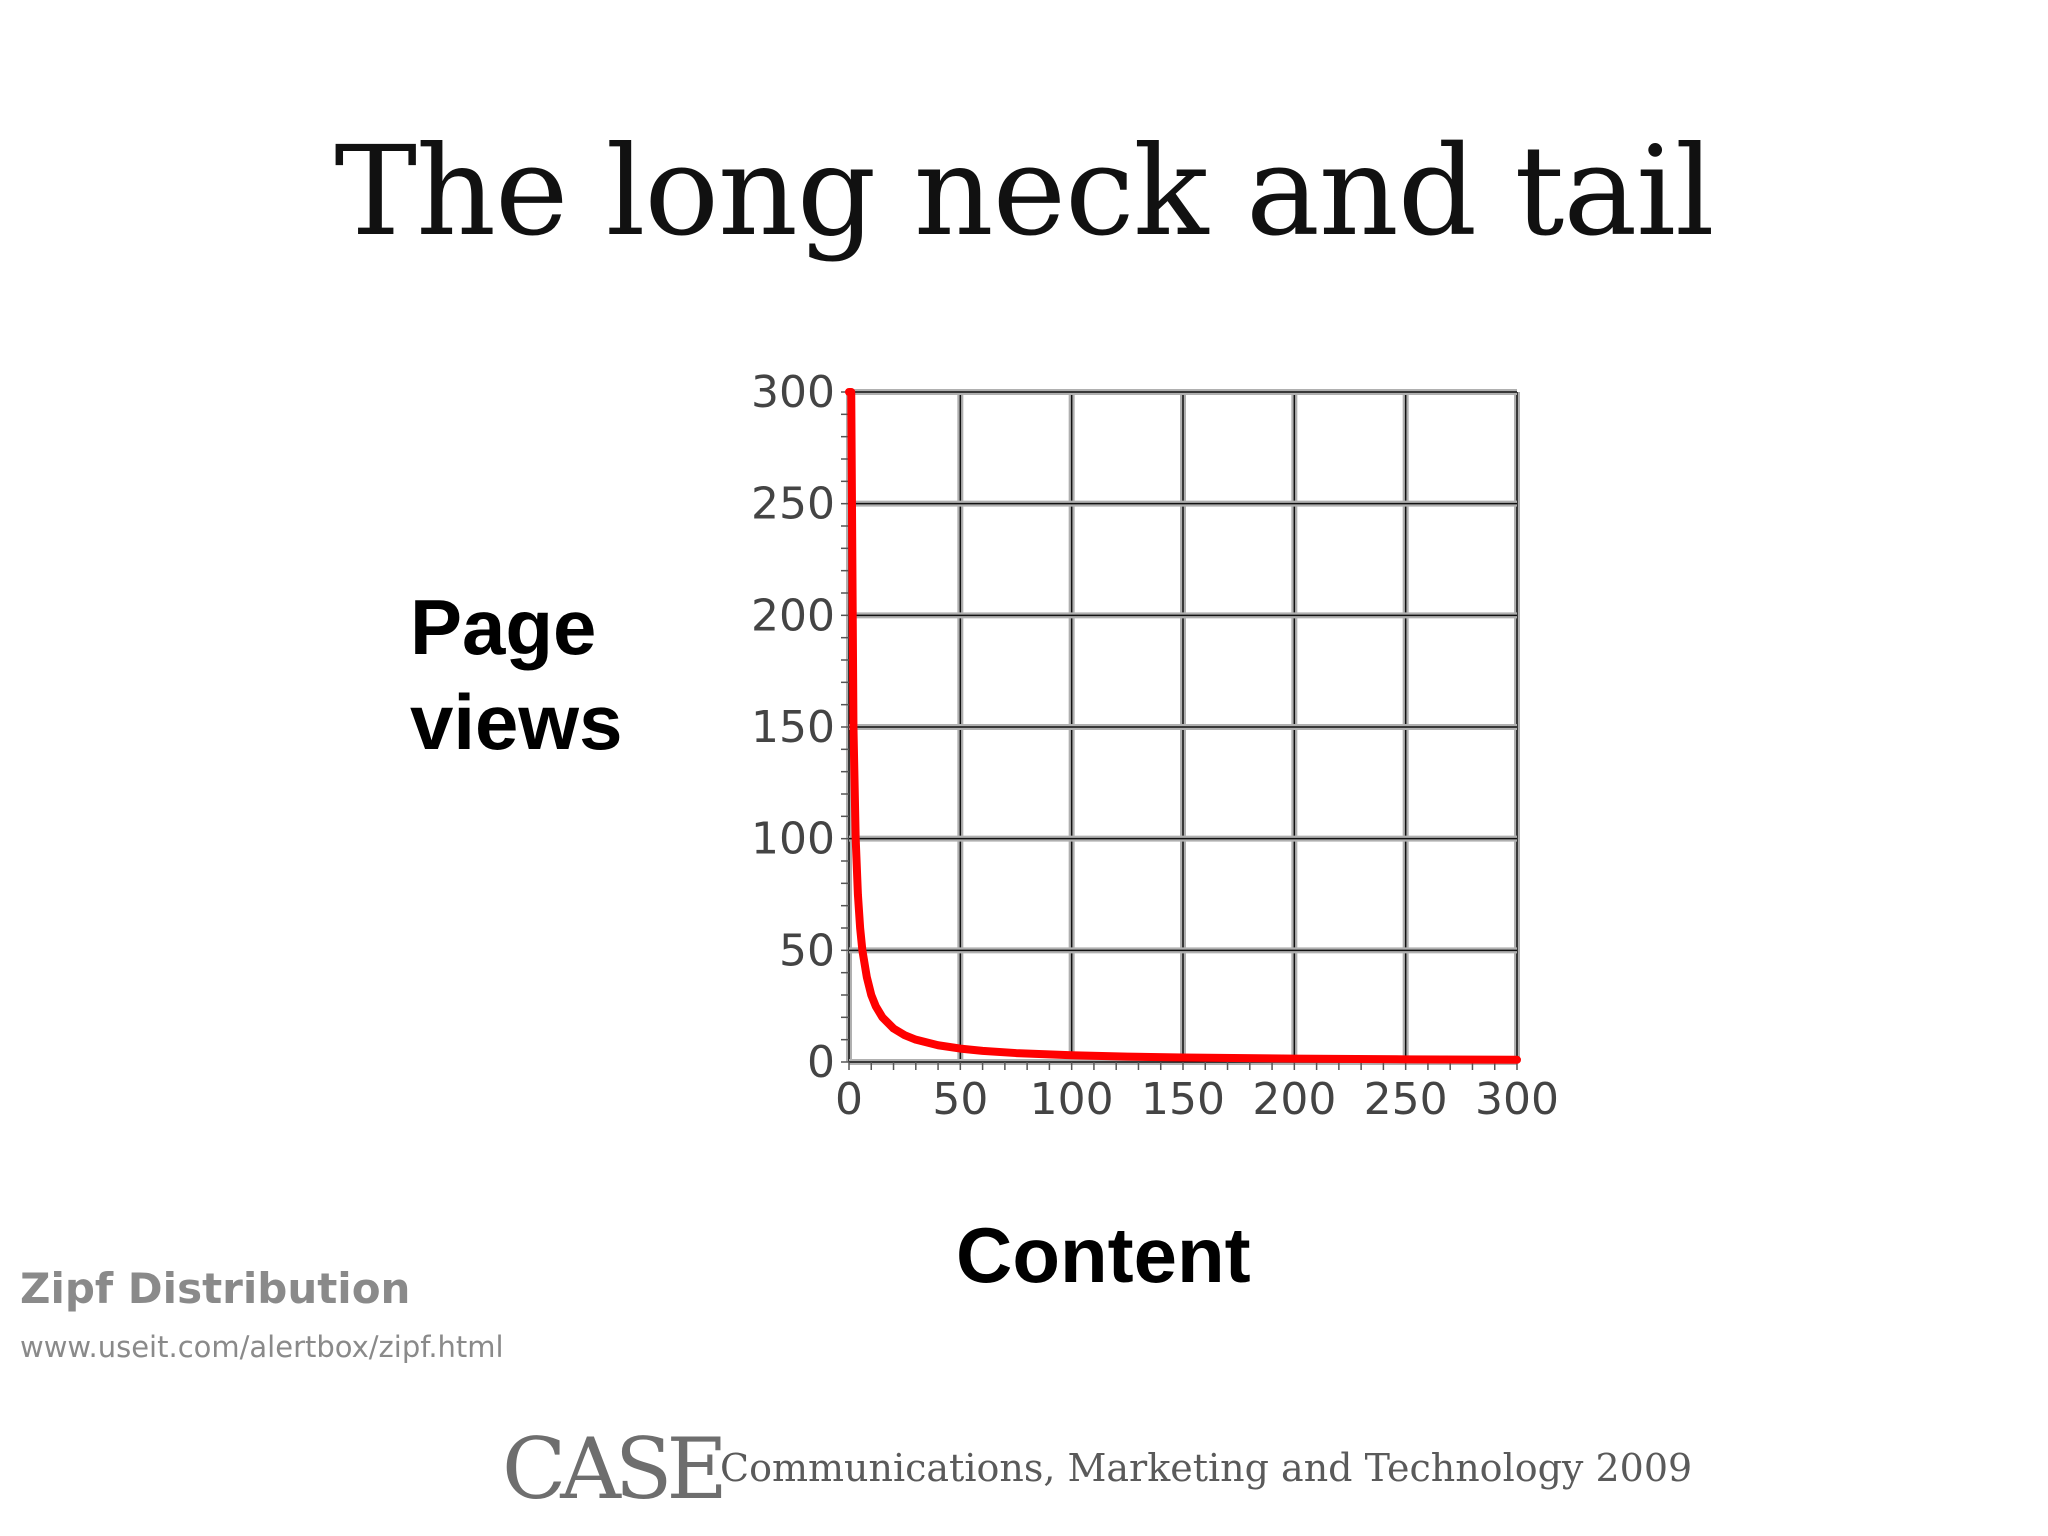  I want to click on y-tick-label: 0, so click(821, 1062).